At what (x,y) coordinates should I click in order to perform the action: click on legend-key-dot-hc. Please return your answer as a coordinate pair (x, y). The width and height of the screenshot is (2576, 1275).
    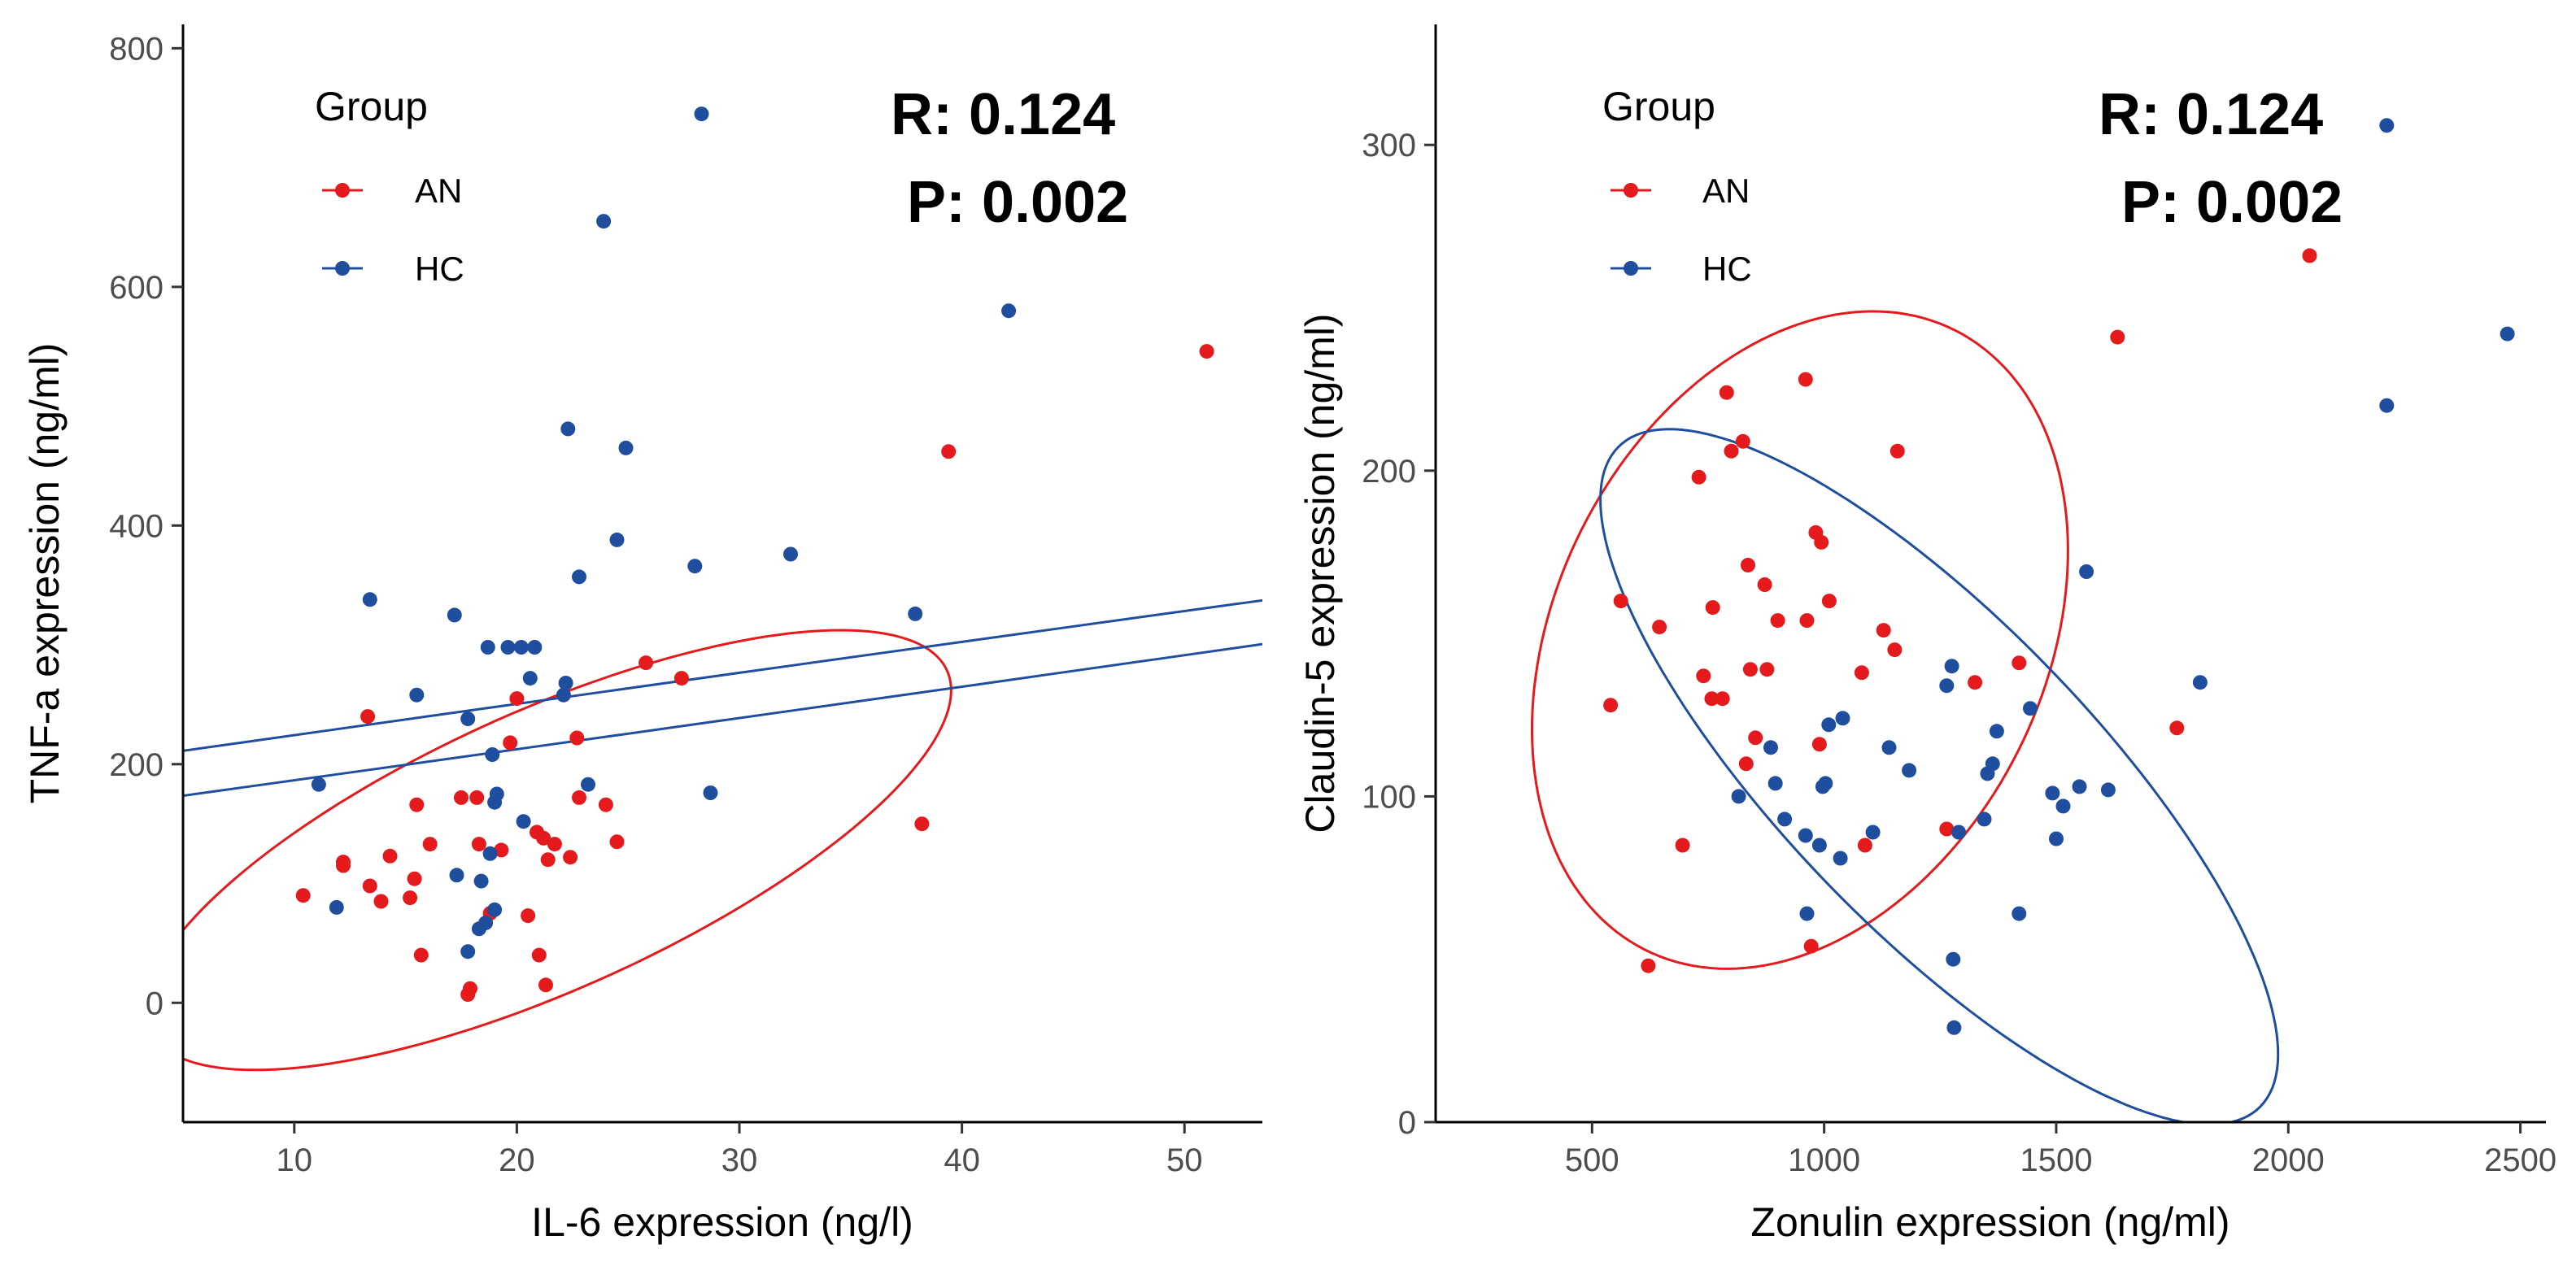
    Looking at the image, I should click on (342, 268).